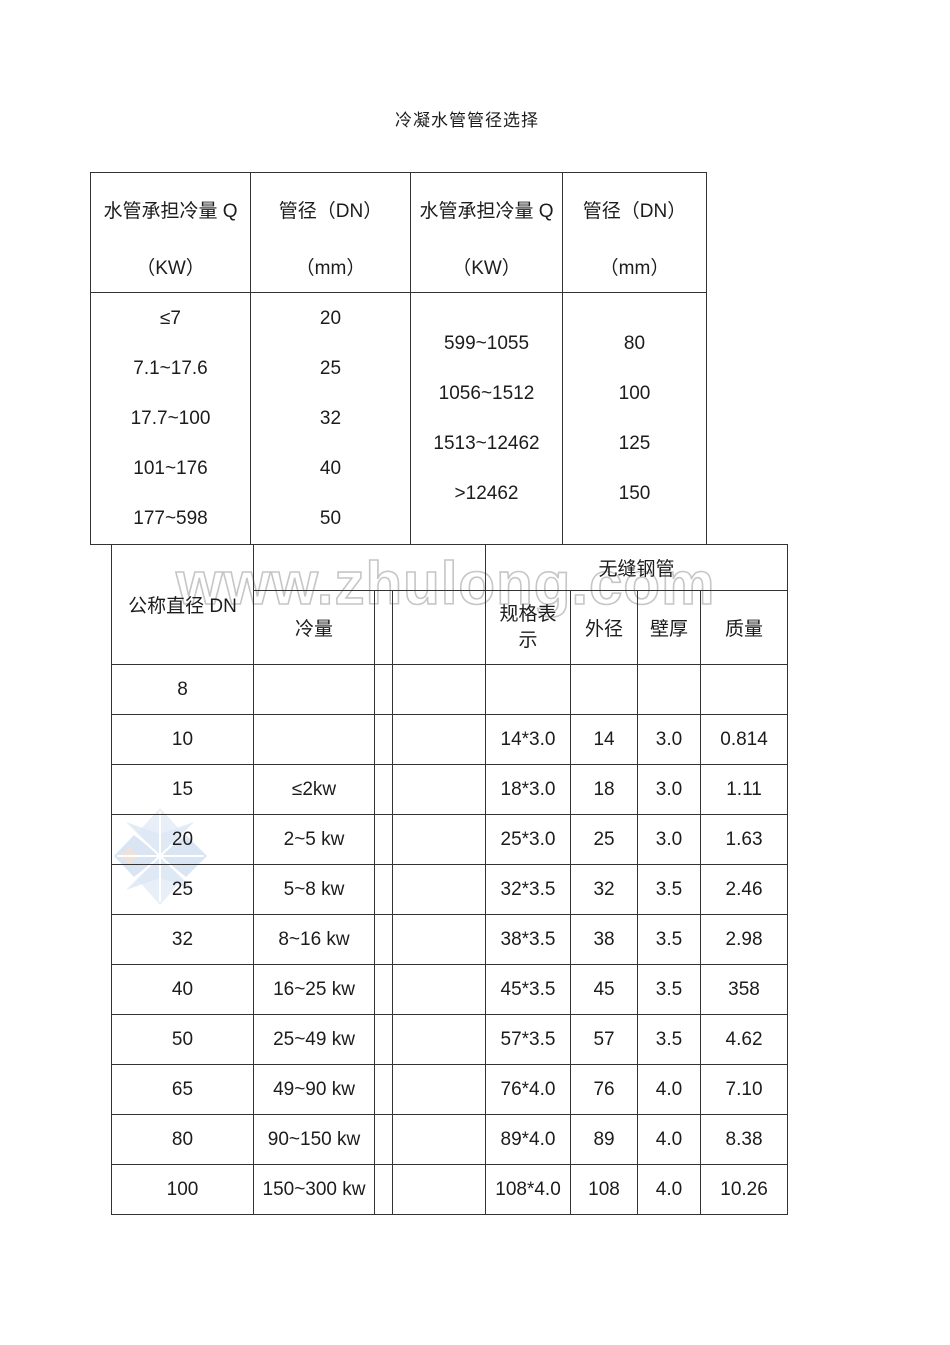 Image resolution: width=950 pixels, height=1345 pixels. I want to click on table-value: 125, so click(634, 443).